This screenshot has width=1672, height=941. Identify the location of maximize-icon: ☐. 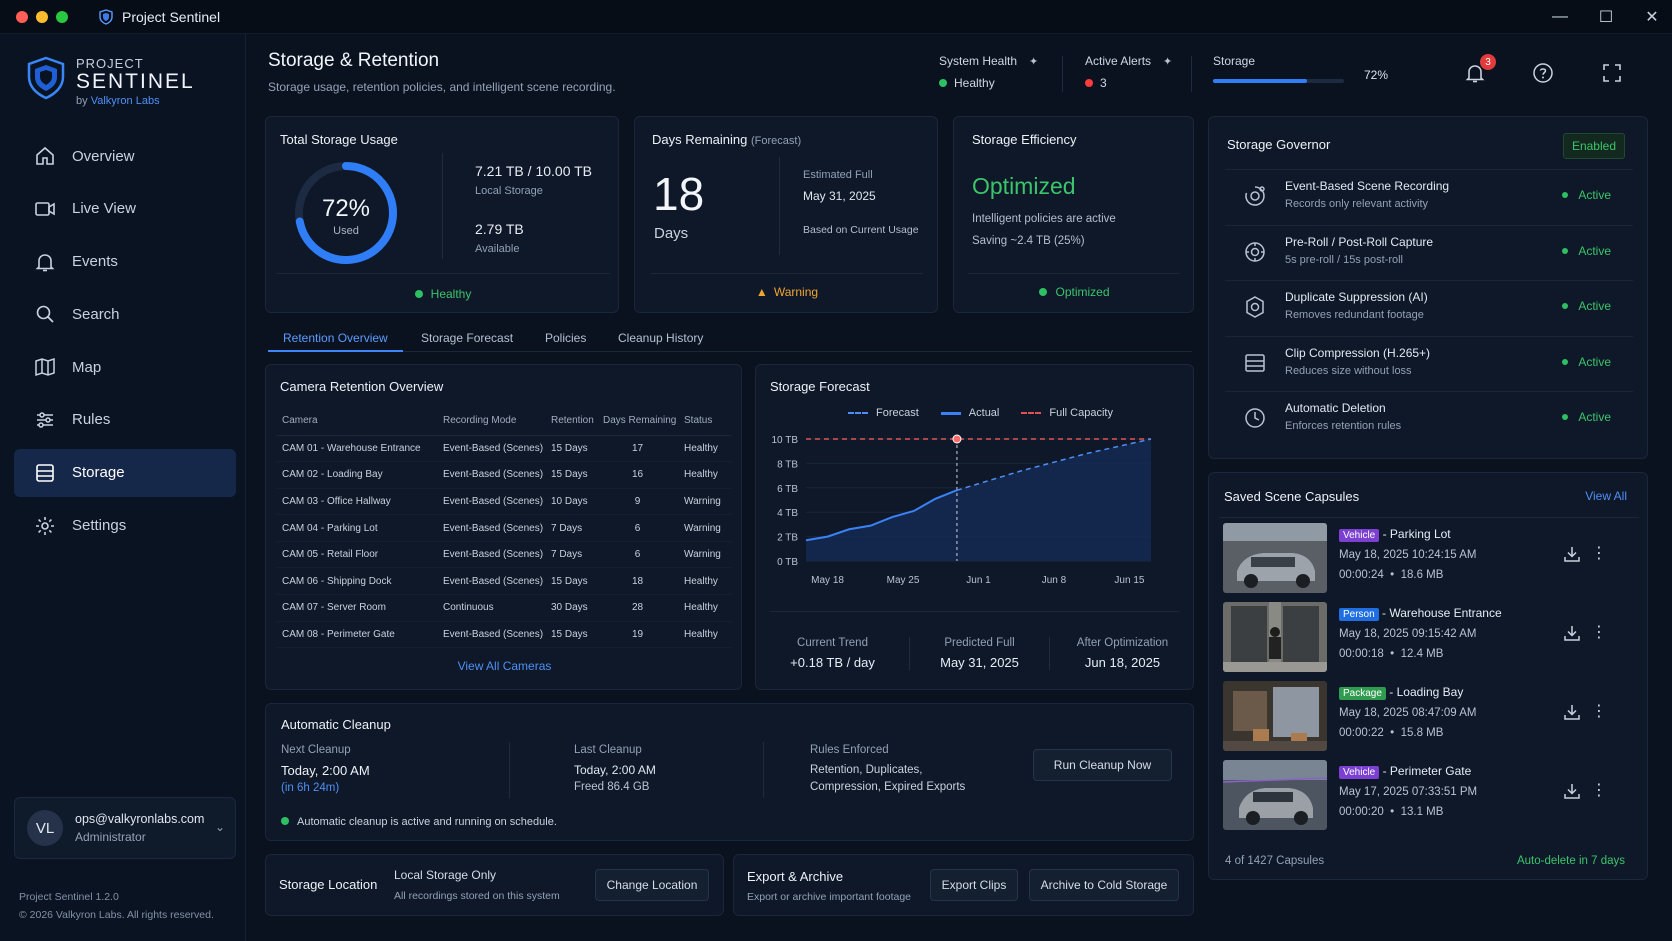
(1606, 17).